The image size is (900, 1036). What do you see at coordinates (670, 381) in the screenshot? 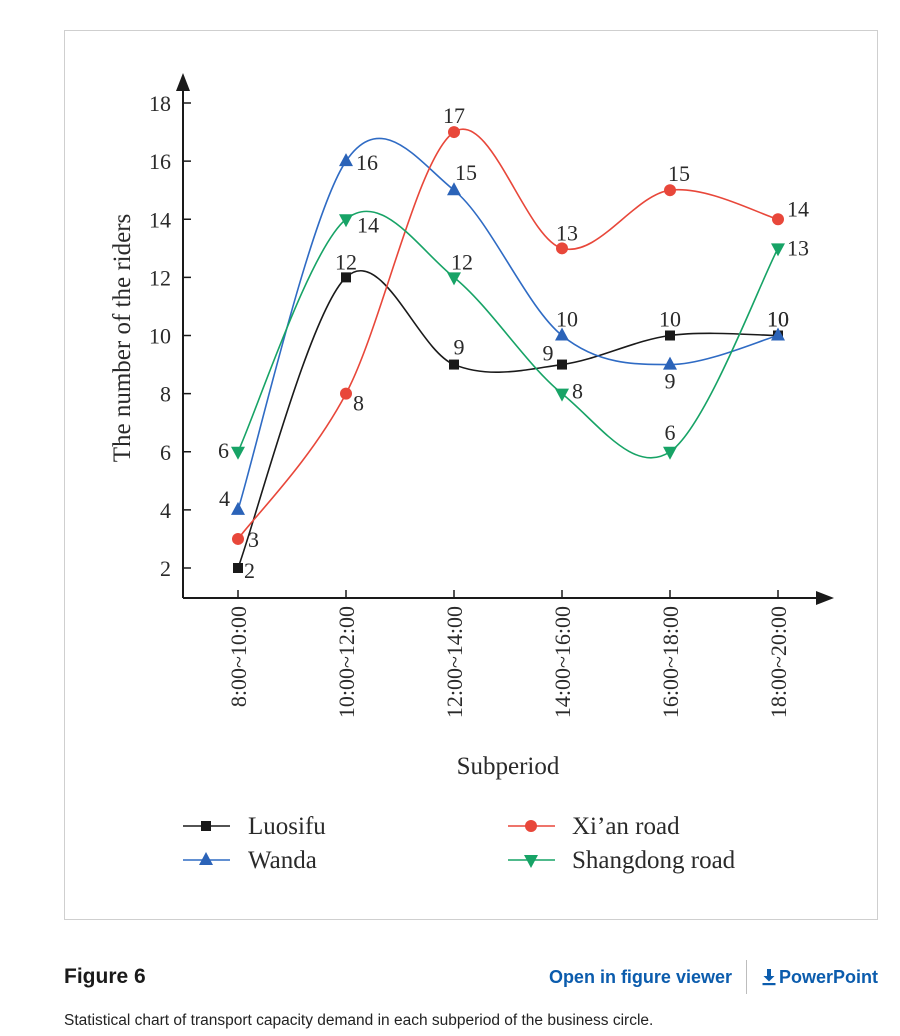
I see `data-label-wanda: 9` at bounding box center [670, 381].